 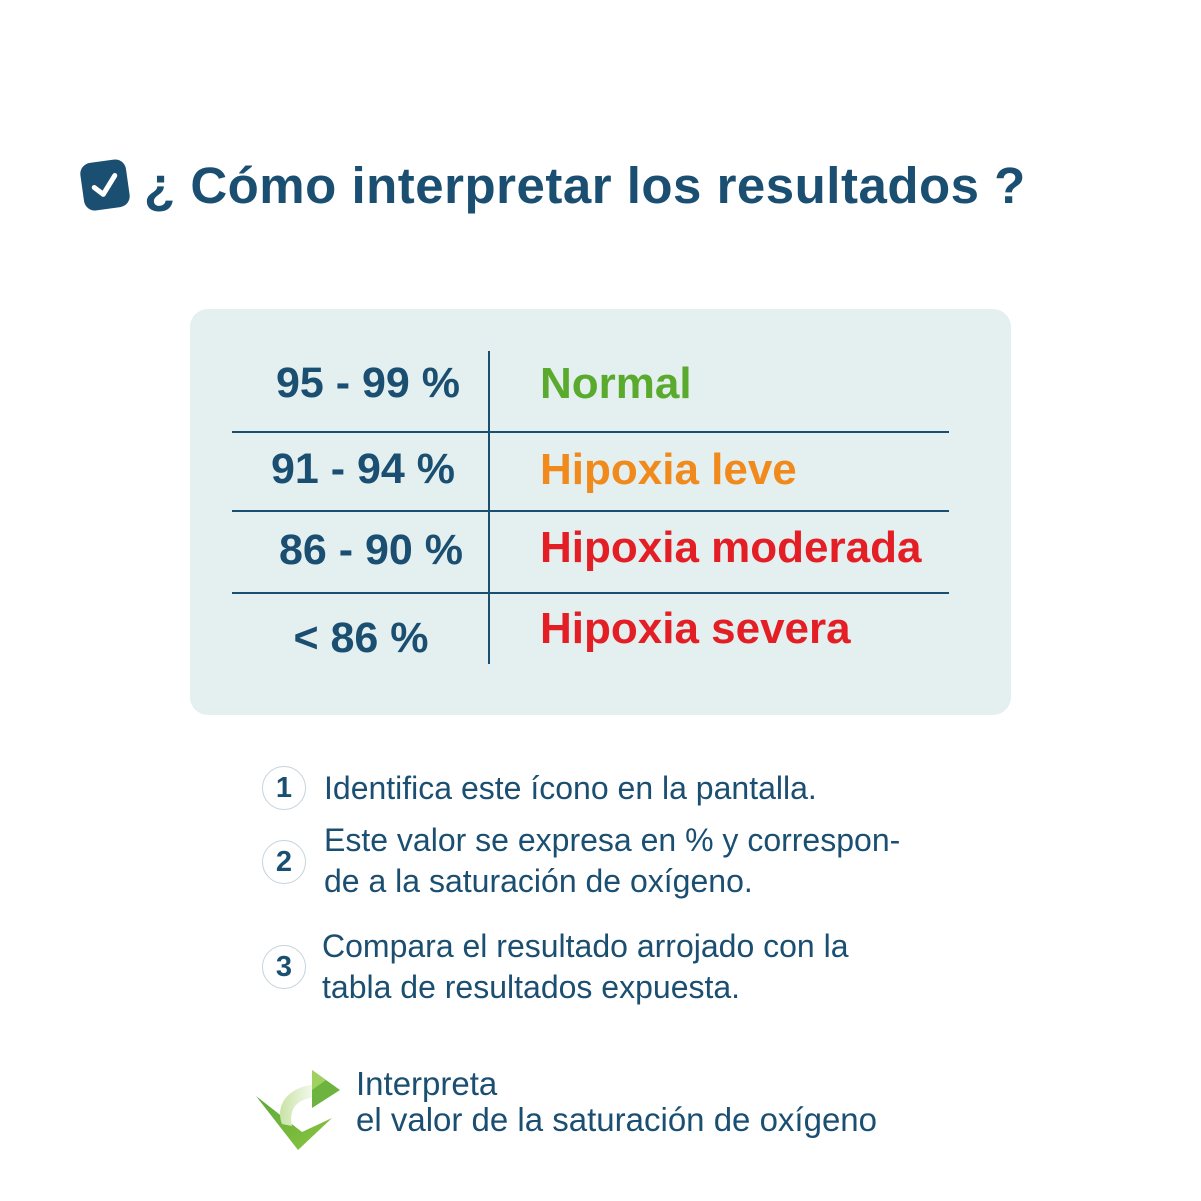 I want to click on range-severe: < 86 %, so click(x=361, y=638).